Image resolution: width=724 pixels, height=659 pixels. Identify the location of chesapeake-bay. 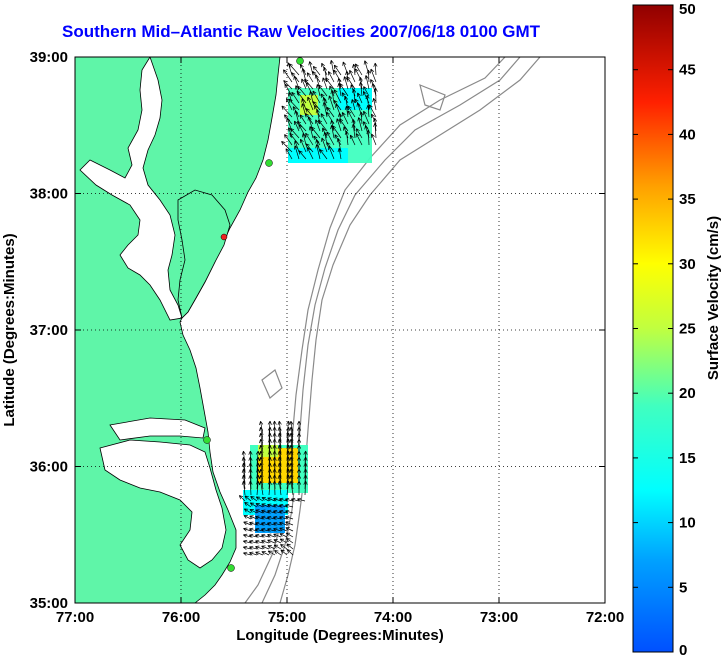
(131, 189).